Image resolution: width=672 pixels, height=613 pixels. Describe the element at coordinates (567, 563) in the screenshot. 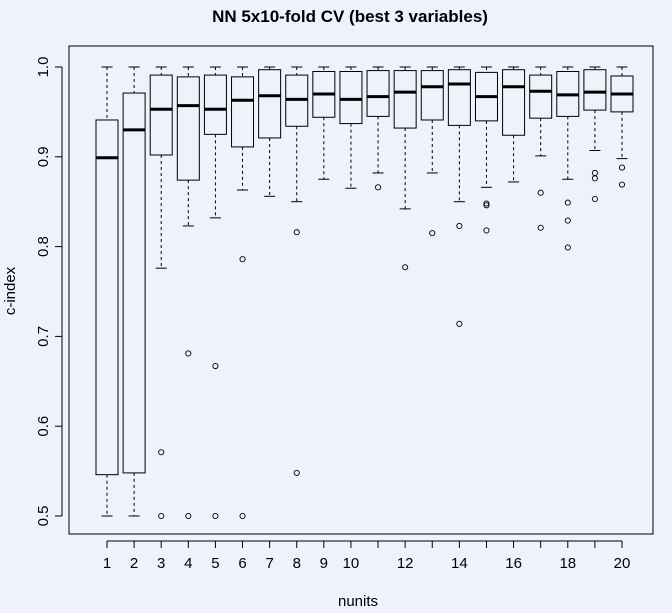

I see `x-tick-label: 18` at that location.